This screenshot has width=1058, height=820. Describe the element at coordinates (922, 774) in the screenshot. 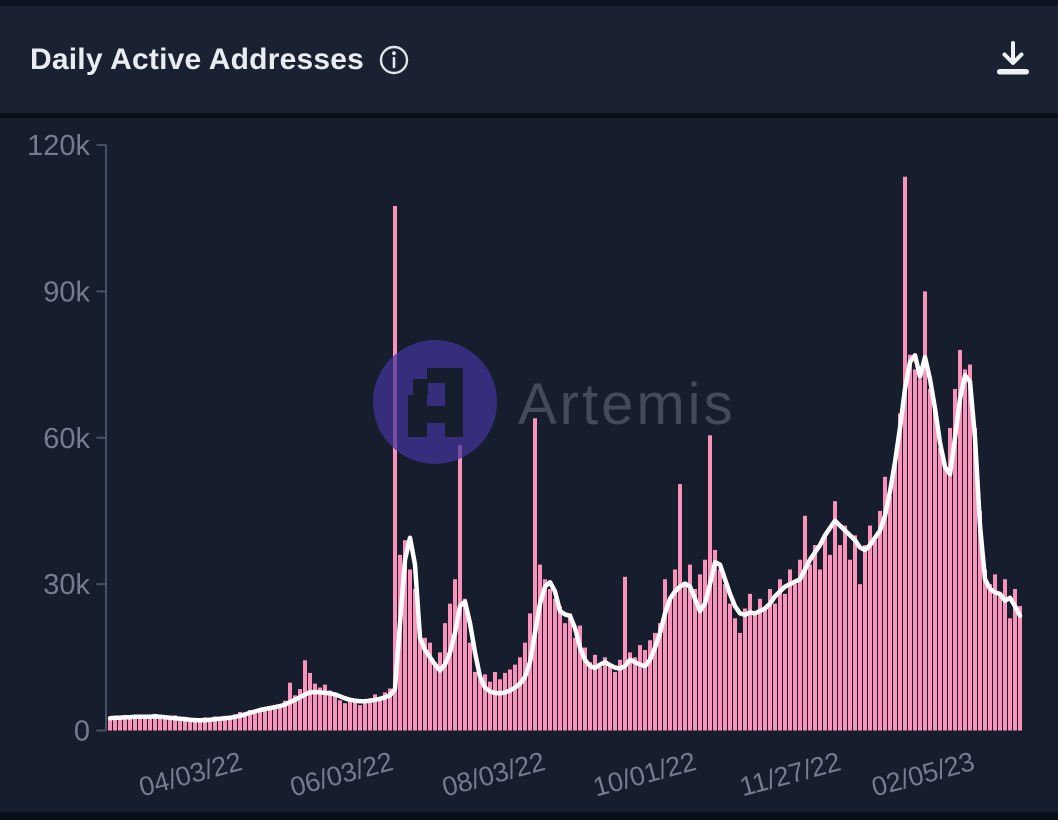

I see `x-tick-label: 02/05/23` at that location.